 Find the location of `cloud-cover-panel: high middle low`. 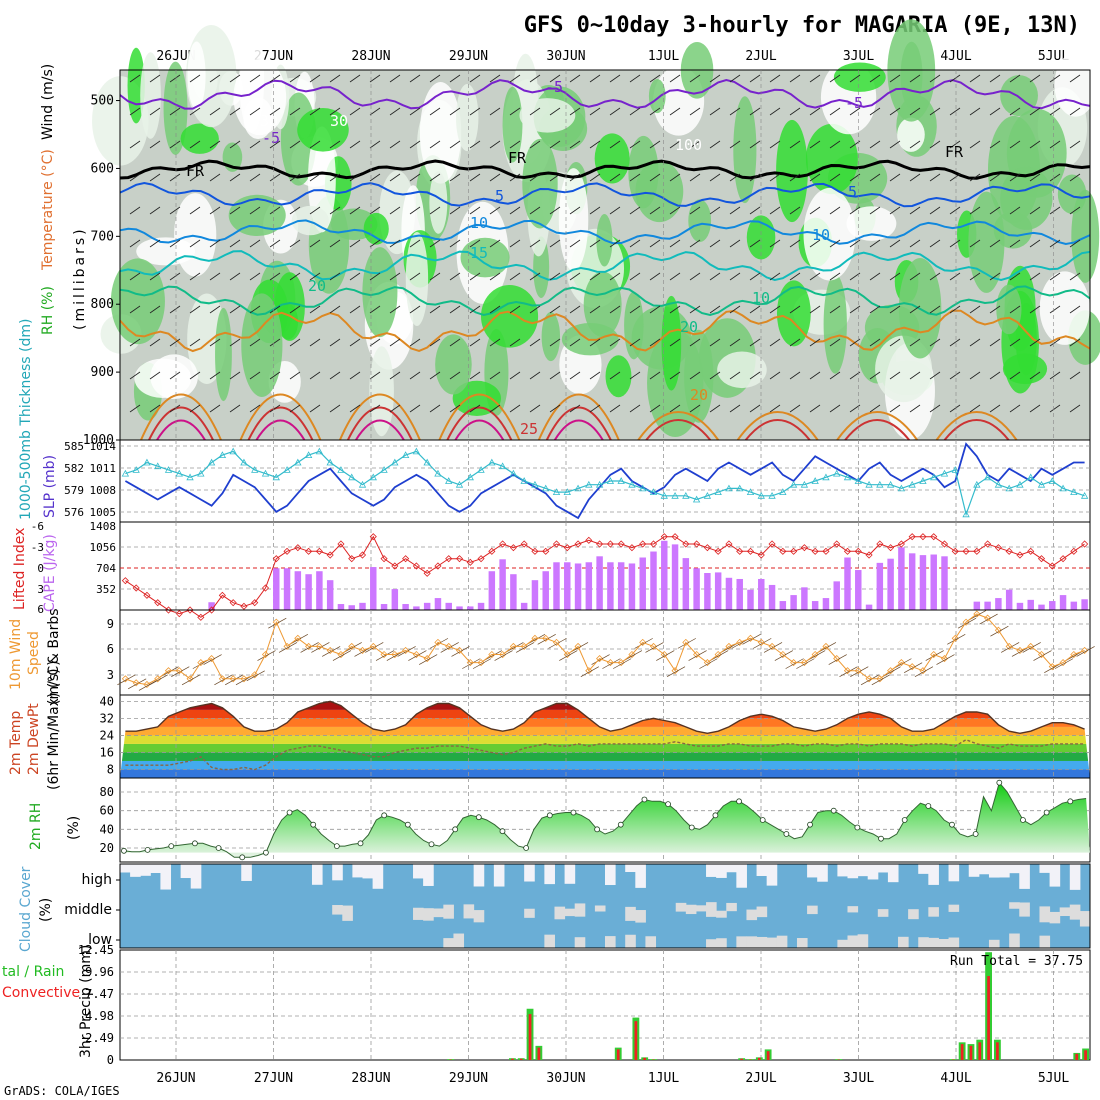

cloud-cover-panel: high middle low is located at coordinates (577, 906).